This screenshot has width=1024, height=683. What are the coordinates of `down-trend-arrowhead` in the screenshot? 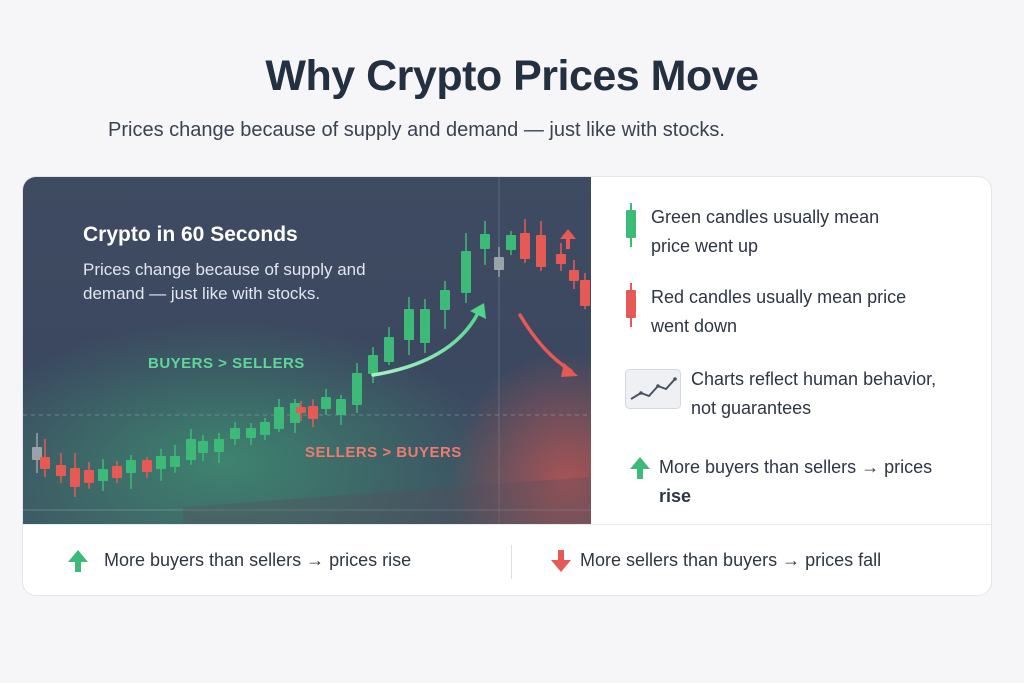 It's located at (569, 370).